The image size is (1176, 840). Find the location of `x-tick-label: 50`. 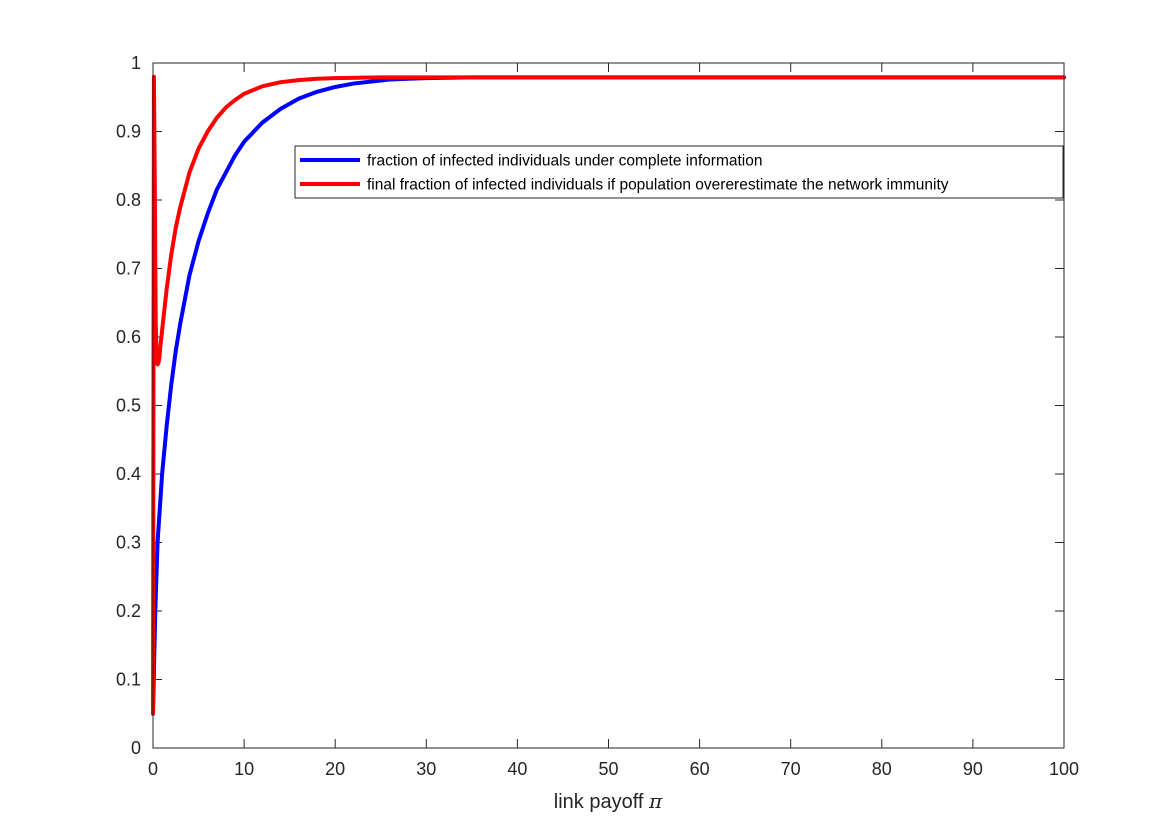

x-tick-label: 50 is located at coordinates (608, 769).